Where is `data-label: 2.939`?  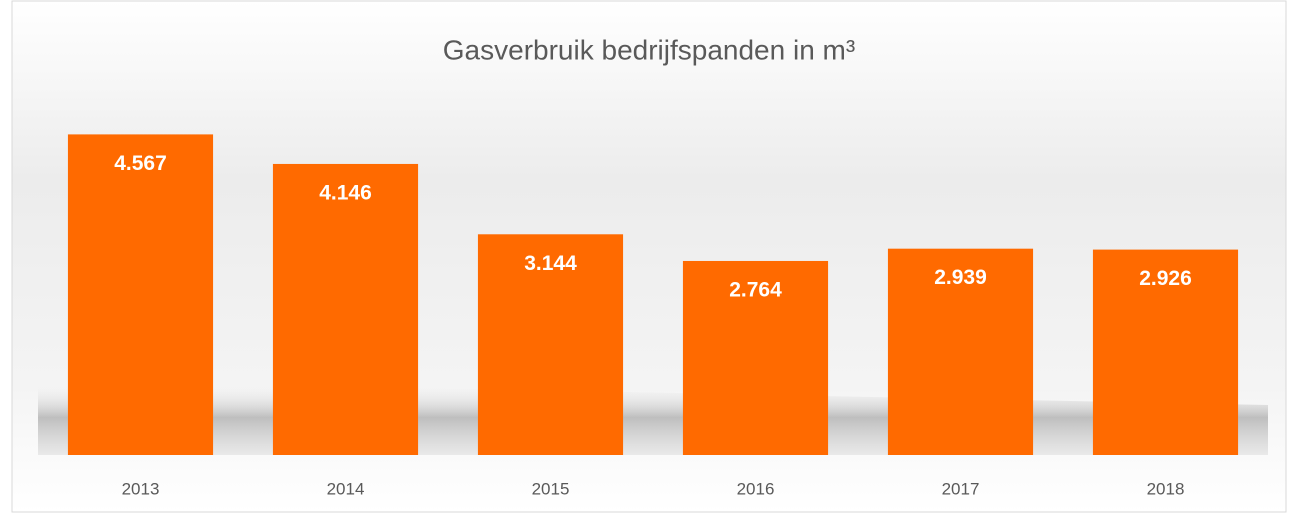 data-label: 2.939 is located at coordinates (960, 277).